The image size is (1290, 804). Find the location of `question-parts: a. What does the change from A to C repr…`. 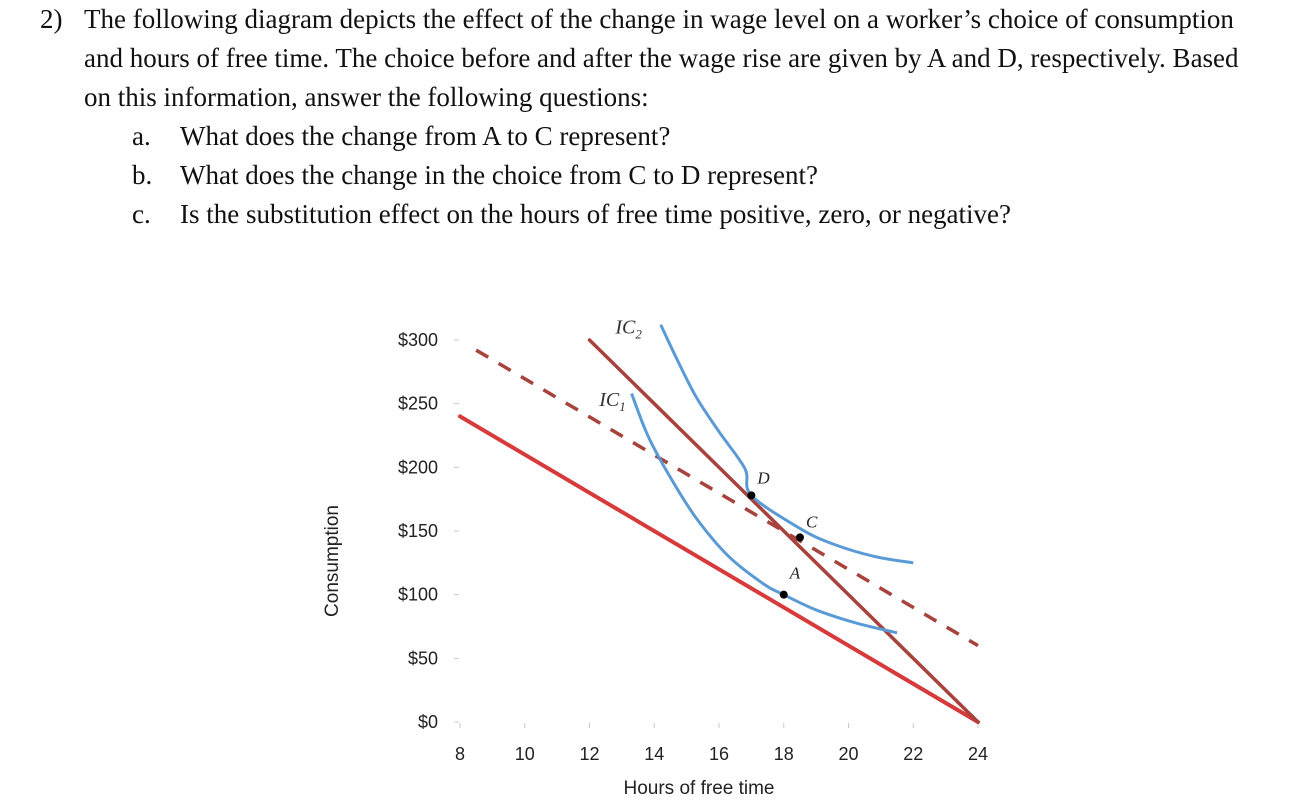

question-parts: a. What does the change from A to C repr… is located at coordinates (696, 175).